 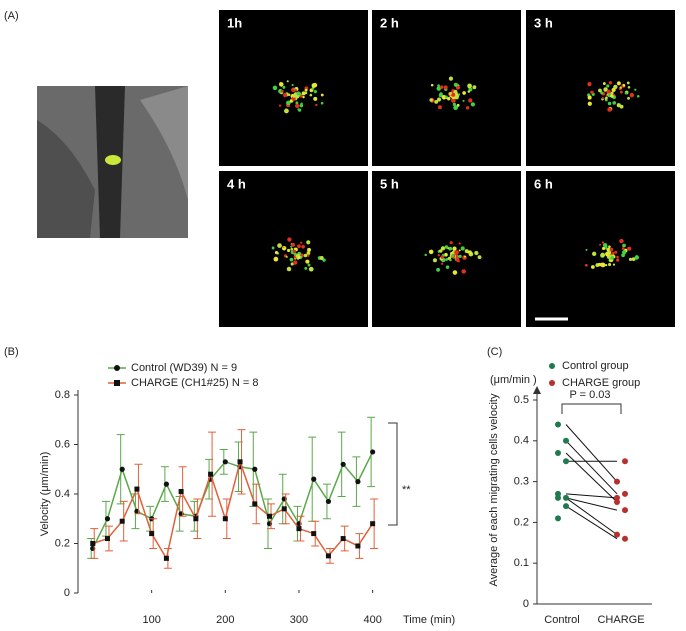 What do you see at coordinates (62, 494) in the screenshot?
I see `y-tick-label: 0.4` at bounding box center [62, 494].